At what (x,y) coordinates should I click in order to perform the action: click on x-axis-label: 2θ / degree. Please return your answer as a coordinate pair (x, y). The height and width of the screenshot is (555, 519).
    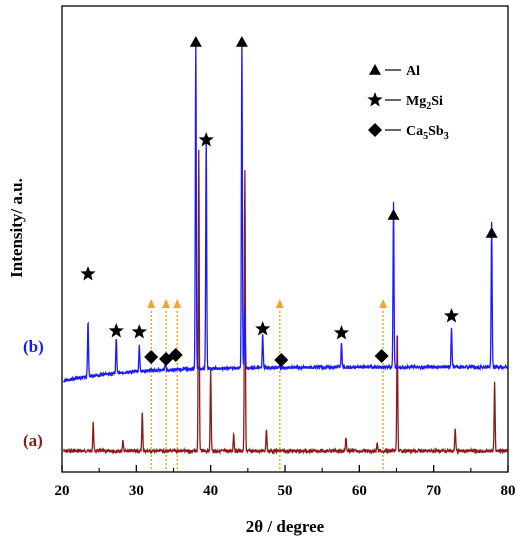
    Looking at the image, I should click on (285, 526).